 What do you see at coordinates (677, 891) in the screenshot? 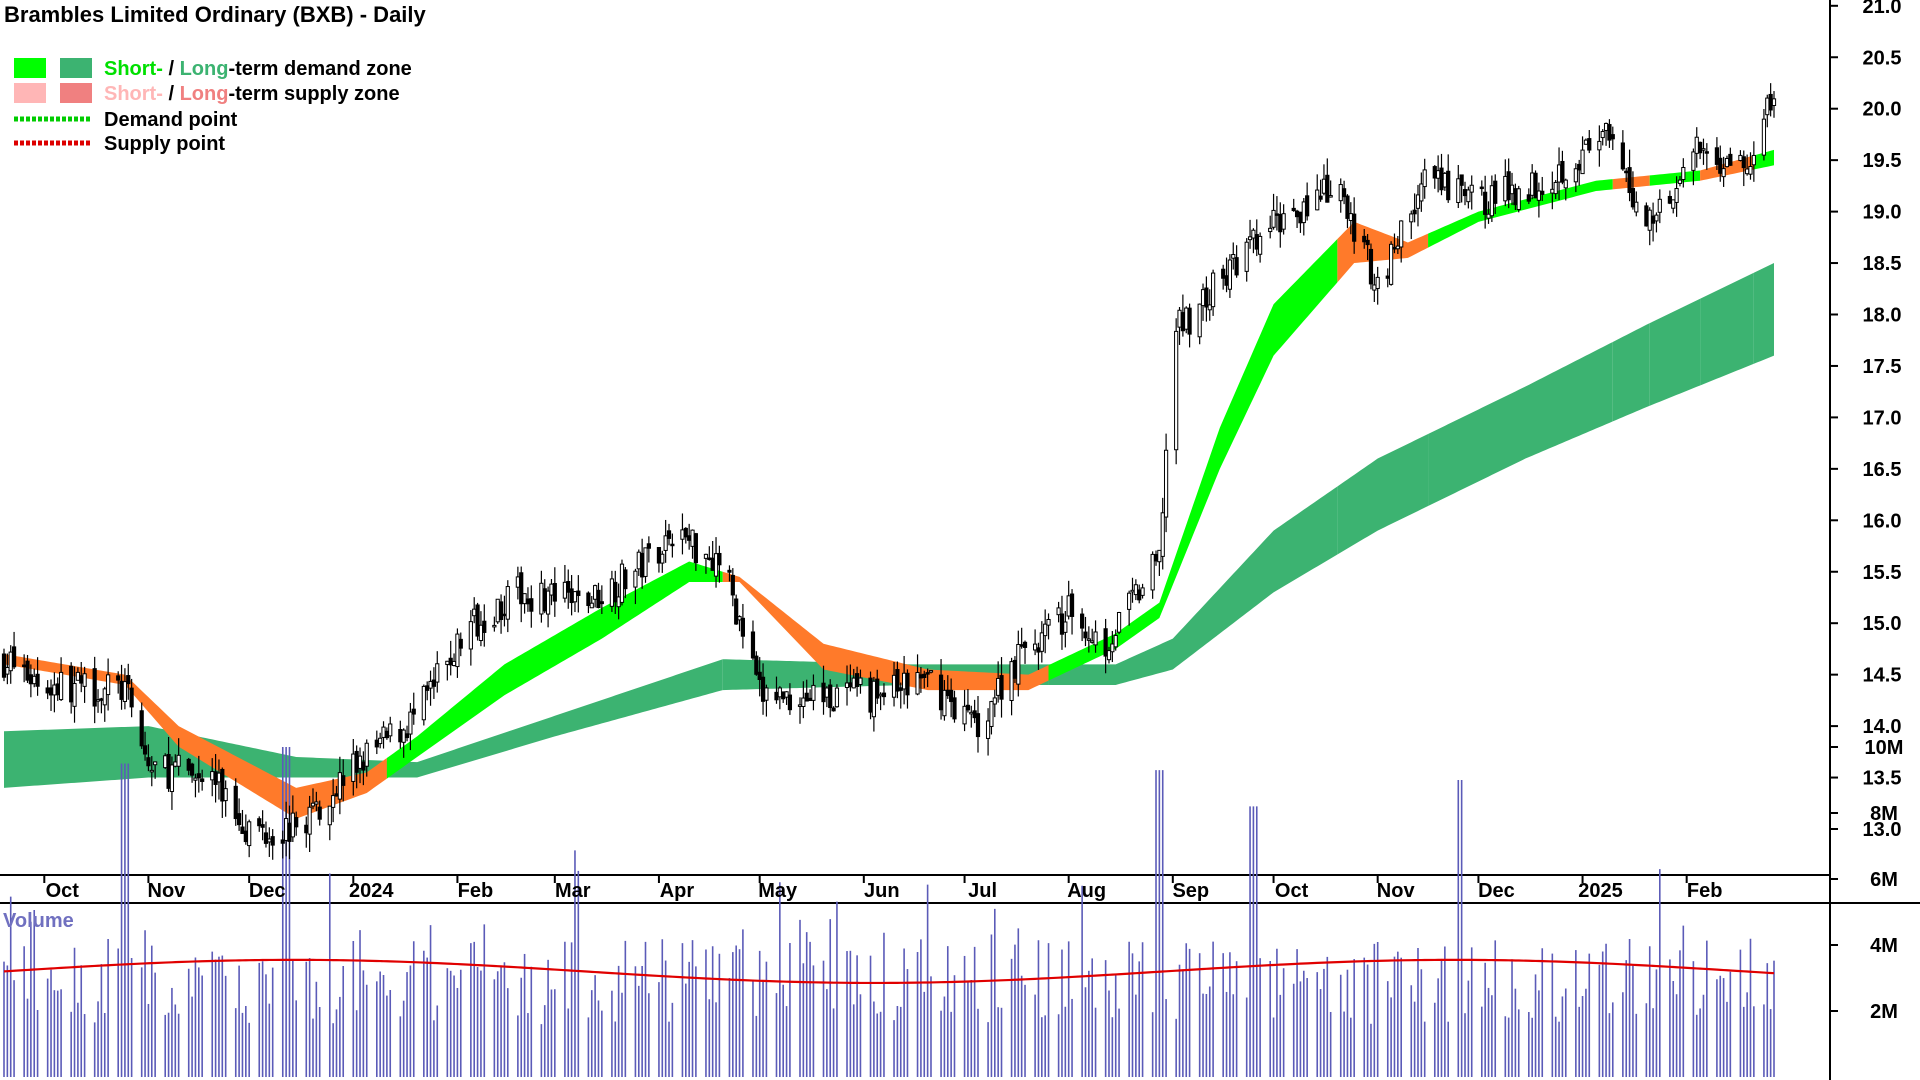
I see `x-tick-label: Apr` at bounding box center [677, 891].